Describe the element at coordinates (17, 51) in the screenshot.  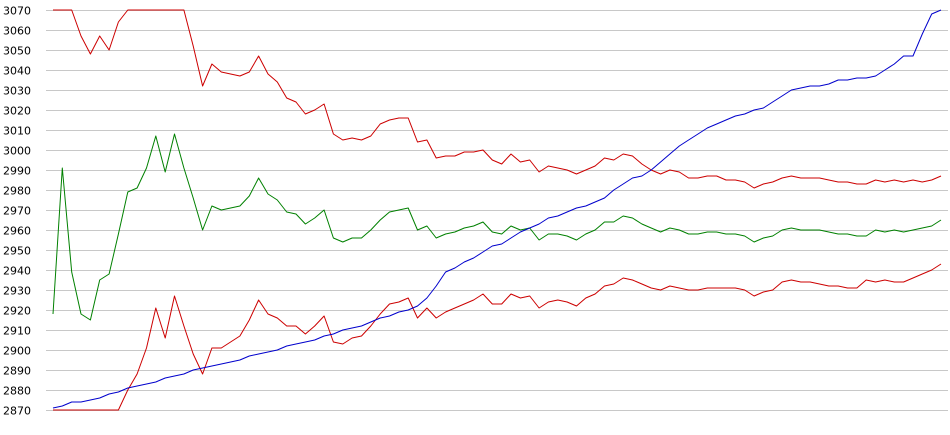
I see `y-tick-label: 3050` at that location.